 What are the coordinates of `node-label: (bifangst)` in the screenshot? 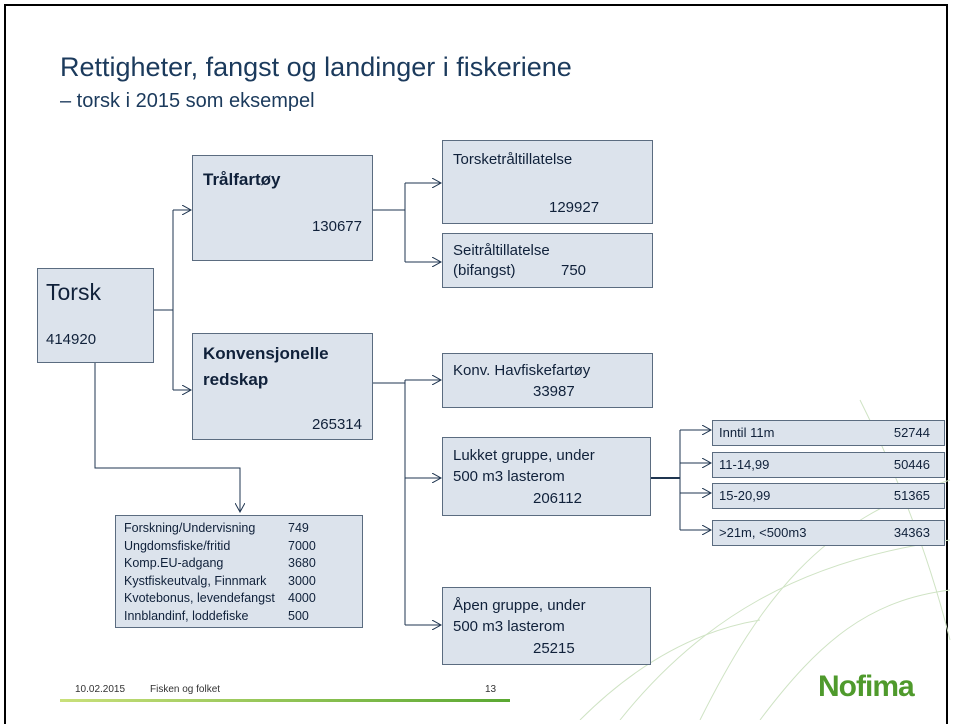 It's located at (484, 270).